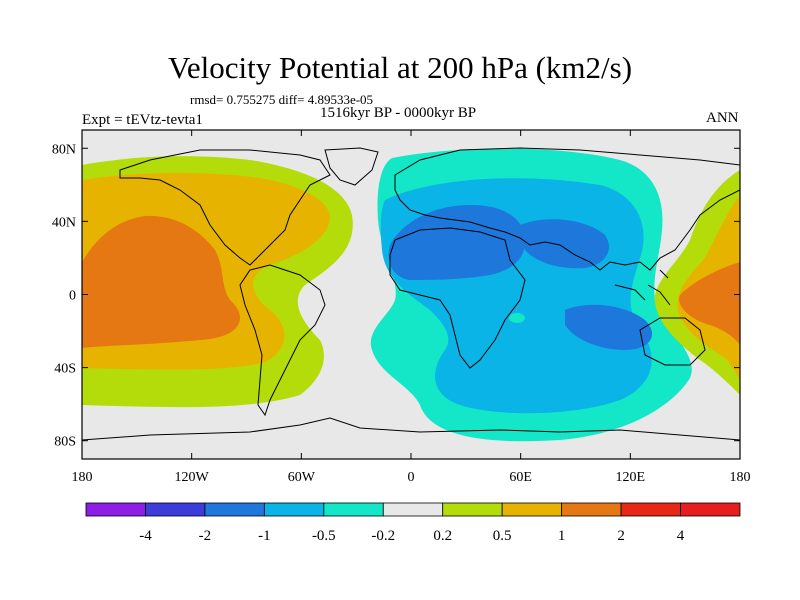 The width and height of the screenshot is (800, 600). I want to click on pacific-positive-strong-region, so click(161, 281).